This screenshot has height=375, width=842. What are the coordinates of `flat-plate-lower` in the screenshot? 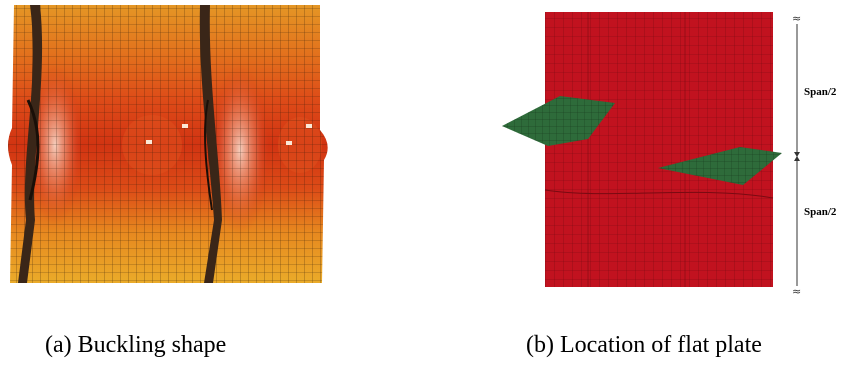 It's located at (720, 166).